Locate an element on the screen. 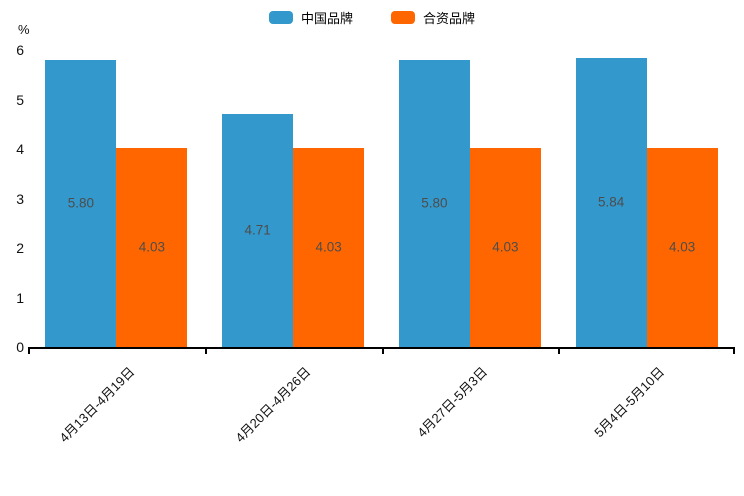 The width and height of the screenshot is (744, 496). bar-value-label: 5.84 is located at coordinates (611, 202).